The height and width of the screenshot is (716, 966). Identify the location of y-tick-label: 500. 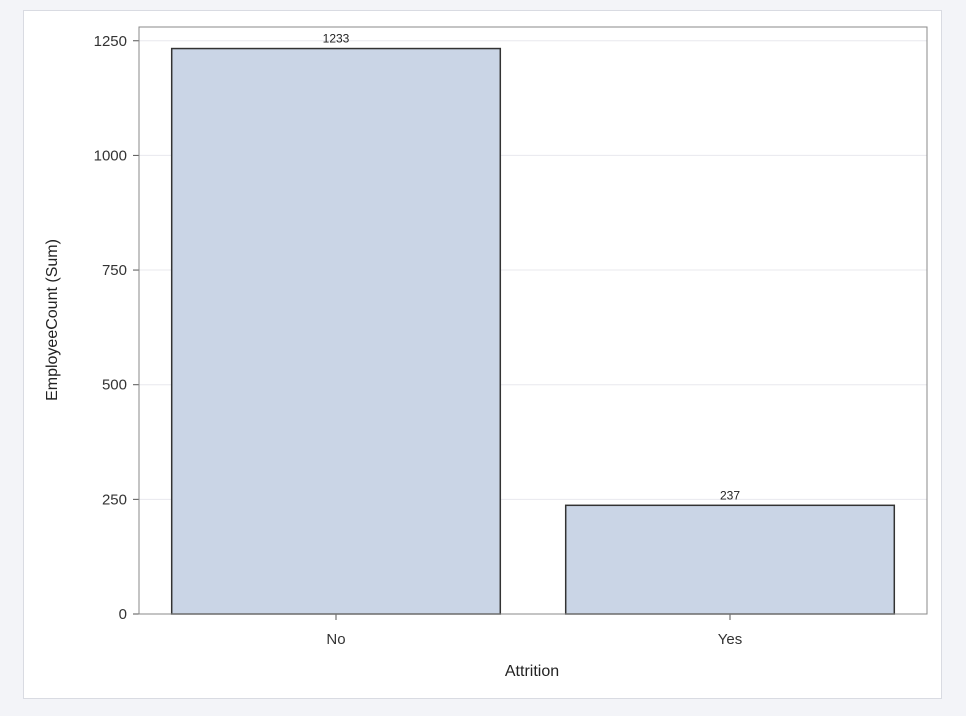
(114, 385).